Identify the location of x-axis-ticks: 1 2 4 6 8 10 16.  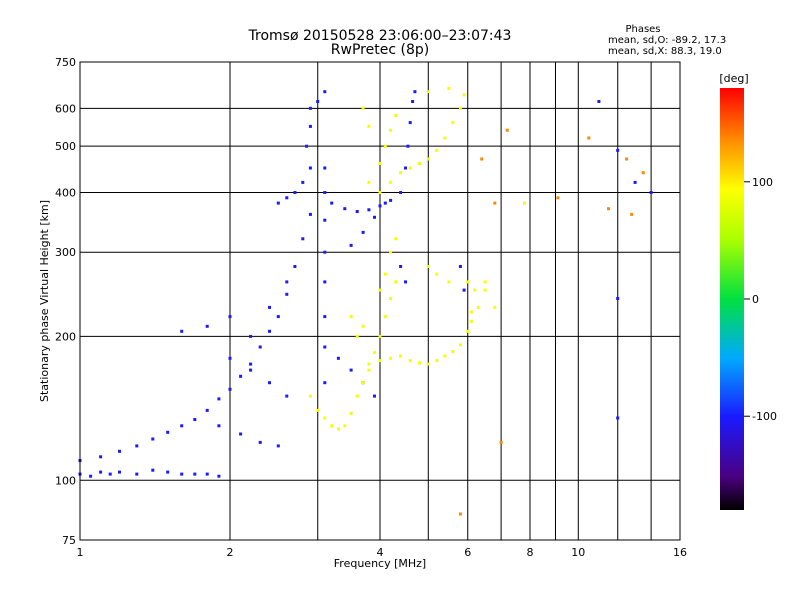
(382, 552).